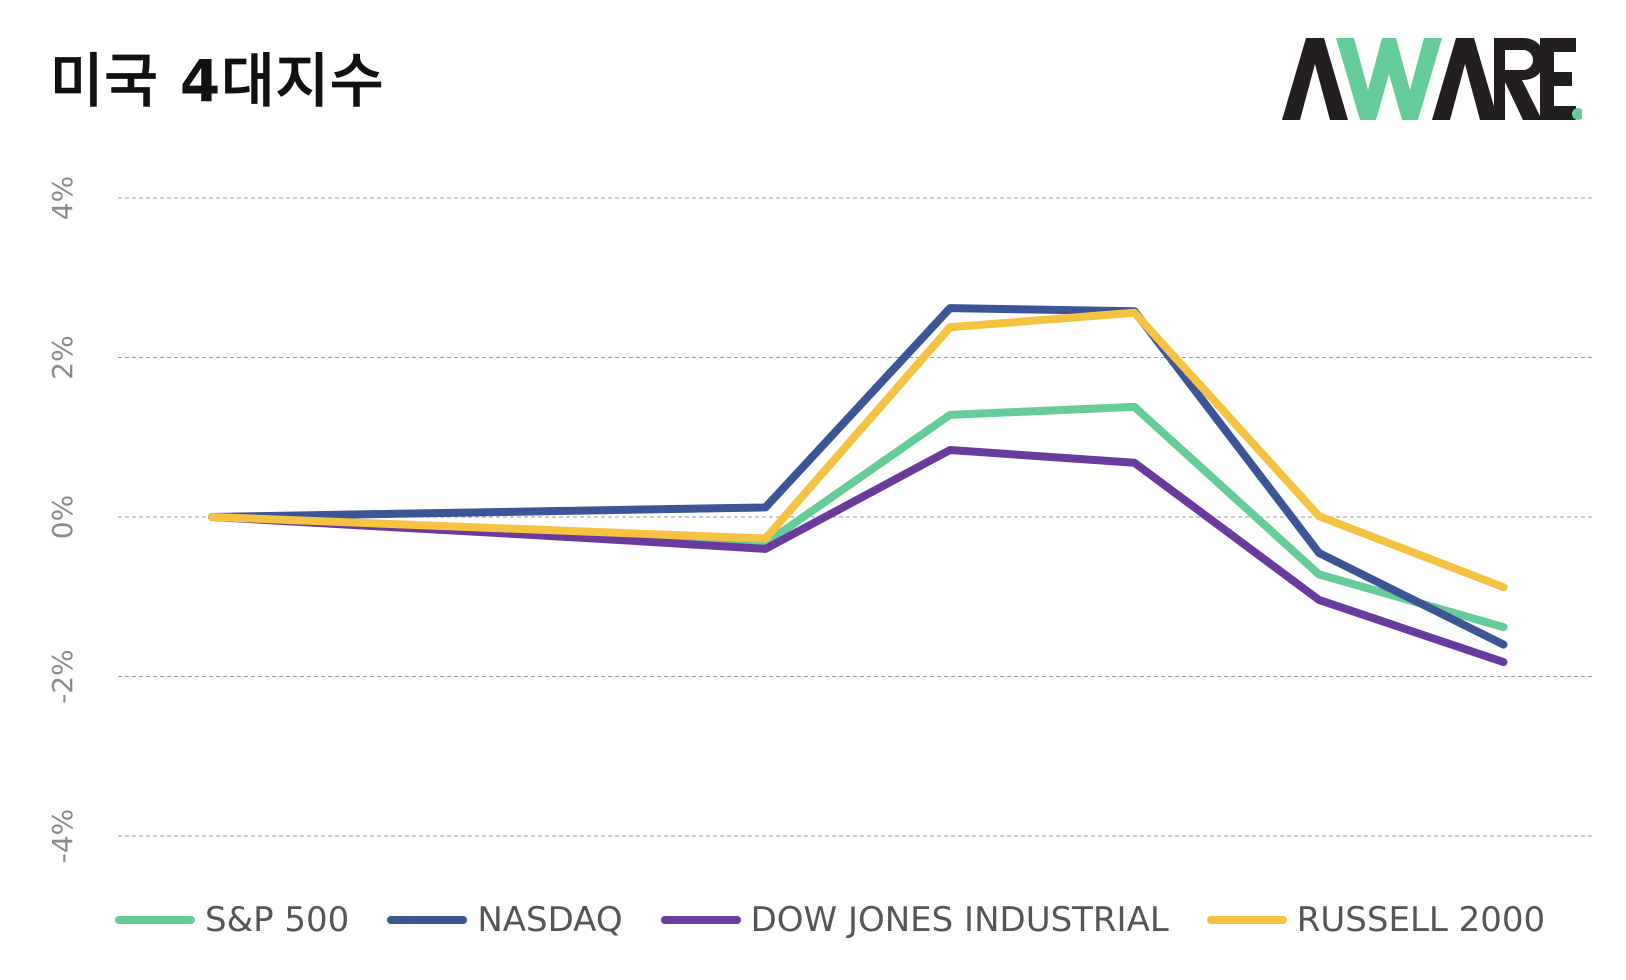  What do you see at coordinates (62, 517) in the screenshot?
I see `y-tick-label: 0%` at bounding box center [62, 517].